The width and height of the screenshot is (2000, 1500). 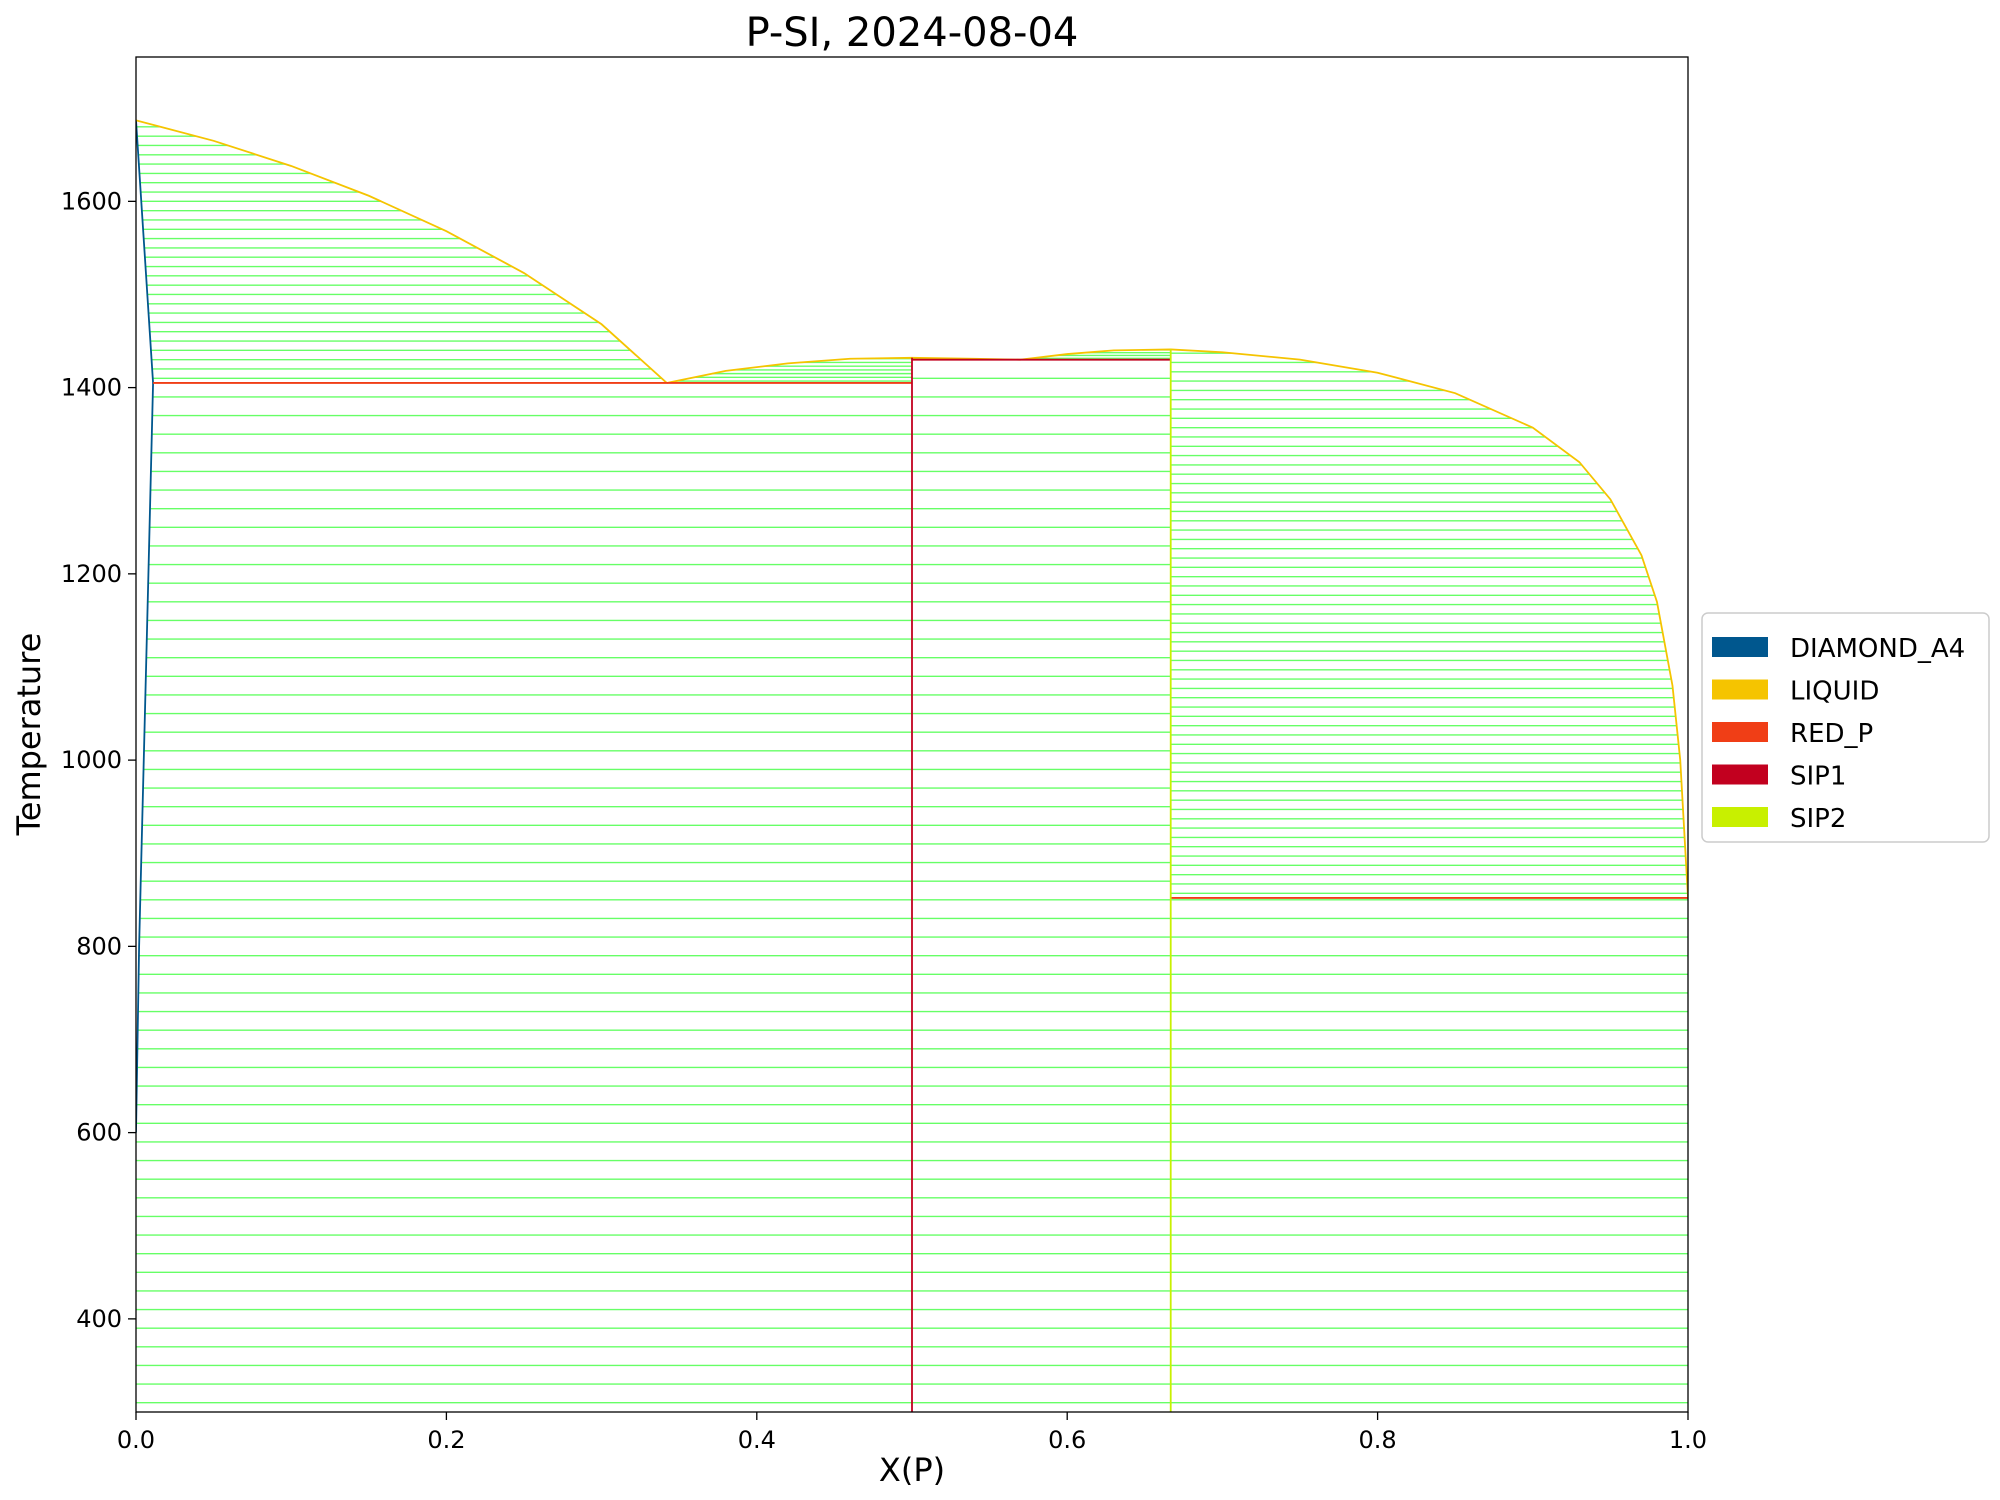 What do you see at coordinates (1067, 1440) in the screenshot?
I see `x-tick-label: 0.6` at bounding box center [1067, 1440].